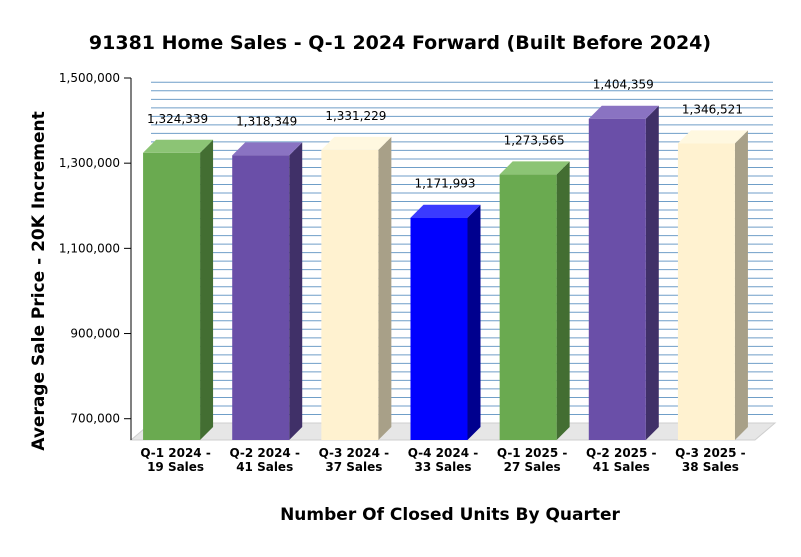 Image resolution: width=801 pixels, height=557 pixels. I want to click on bar-value-label: 1,346,521, so click(712, 109).